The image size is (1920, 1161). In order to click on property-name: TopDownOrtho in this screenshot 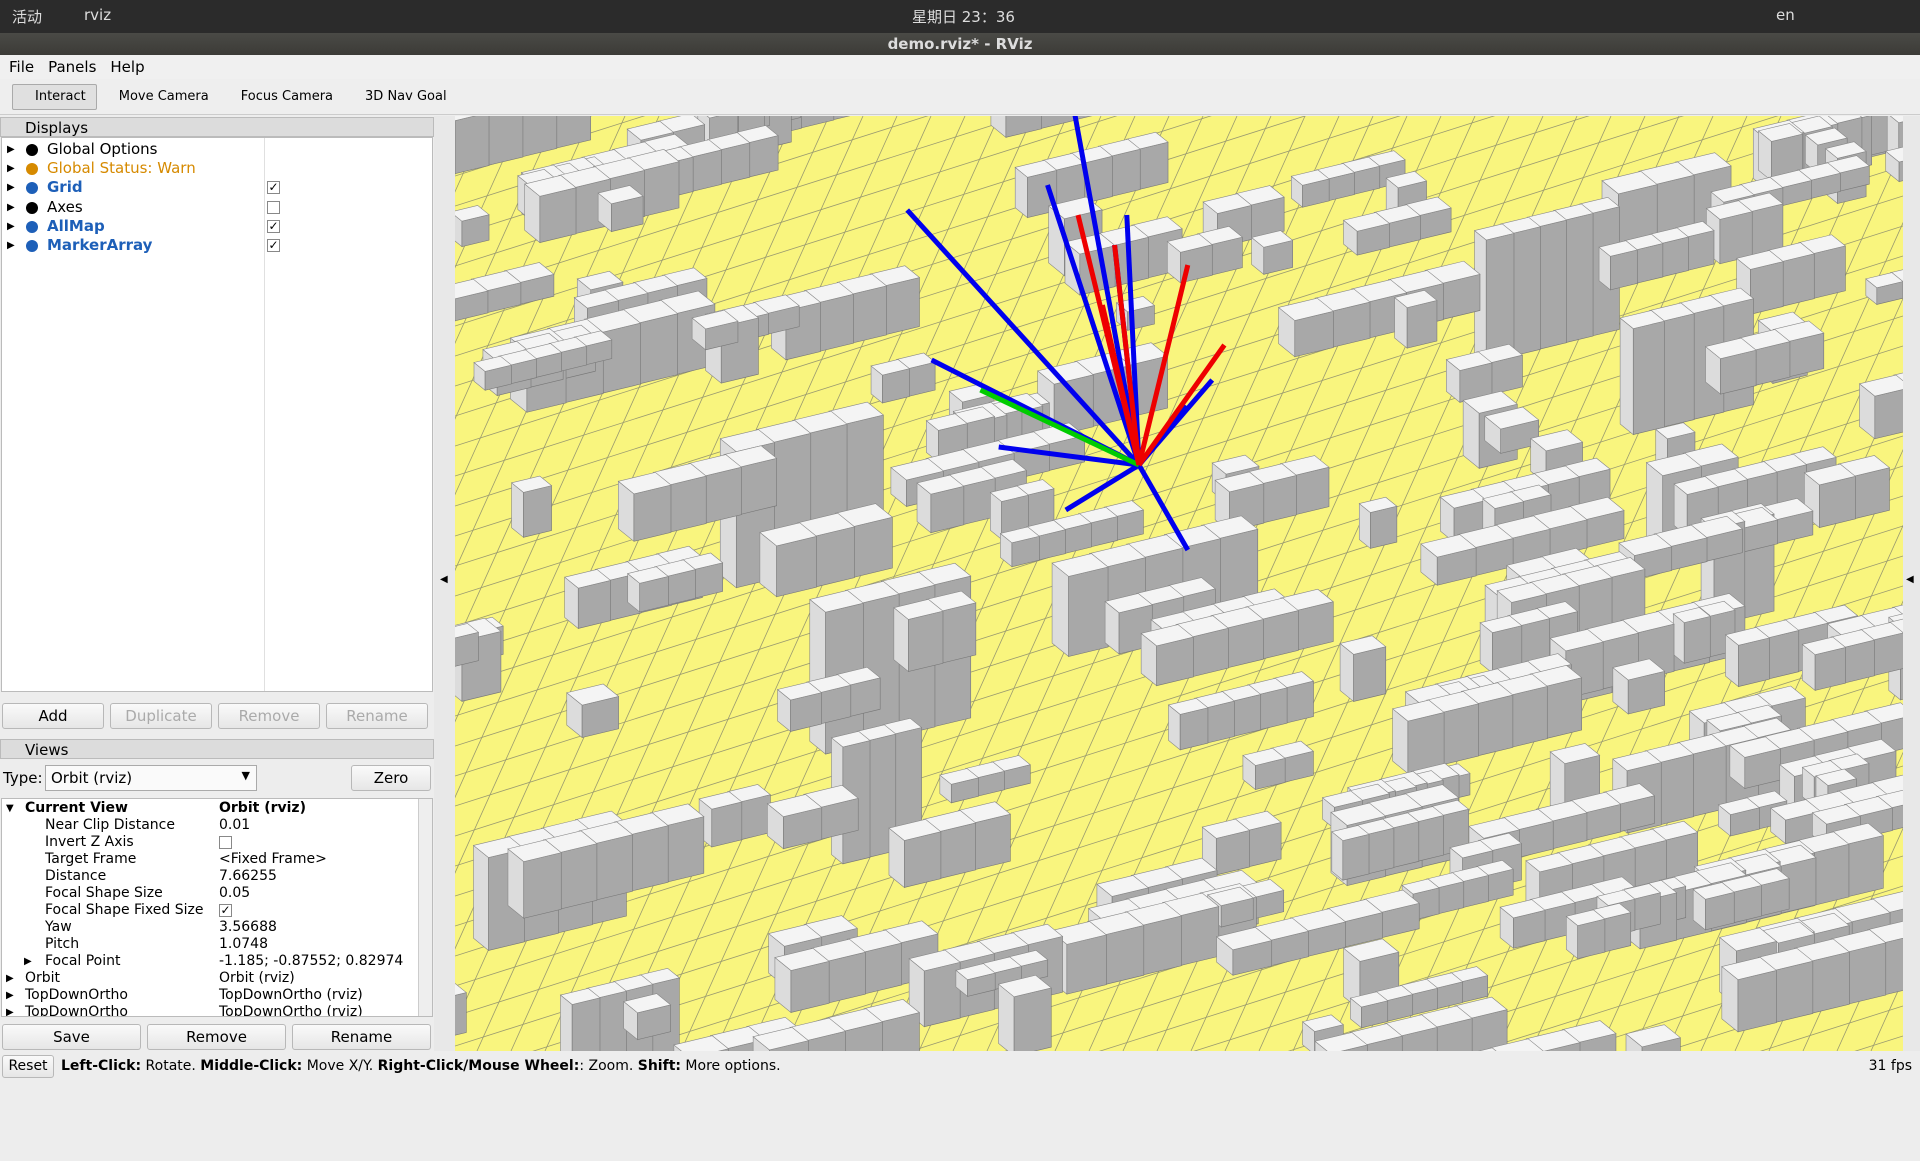, I will do `click(76, 995)`.